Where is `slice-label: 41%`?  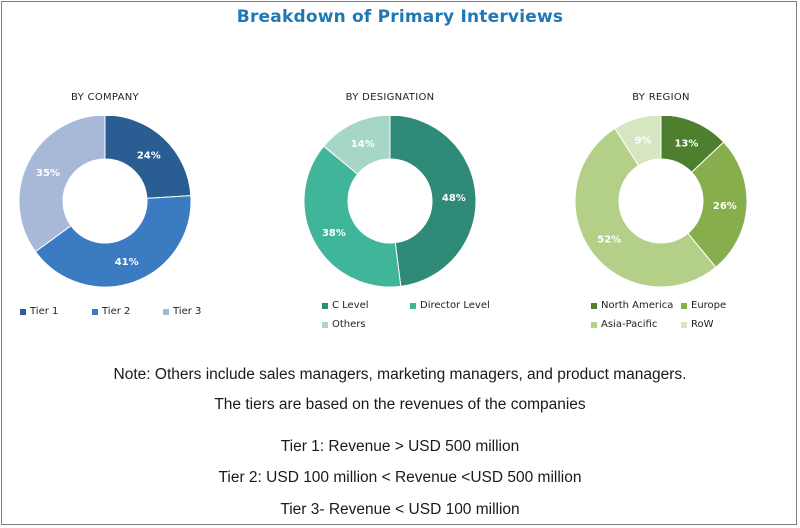 slice-label: 41% is located at coordinates (127, 262).